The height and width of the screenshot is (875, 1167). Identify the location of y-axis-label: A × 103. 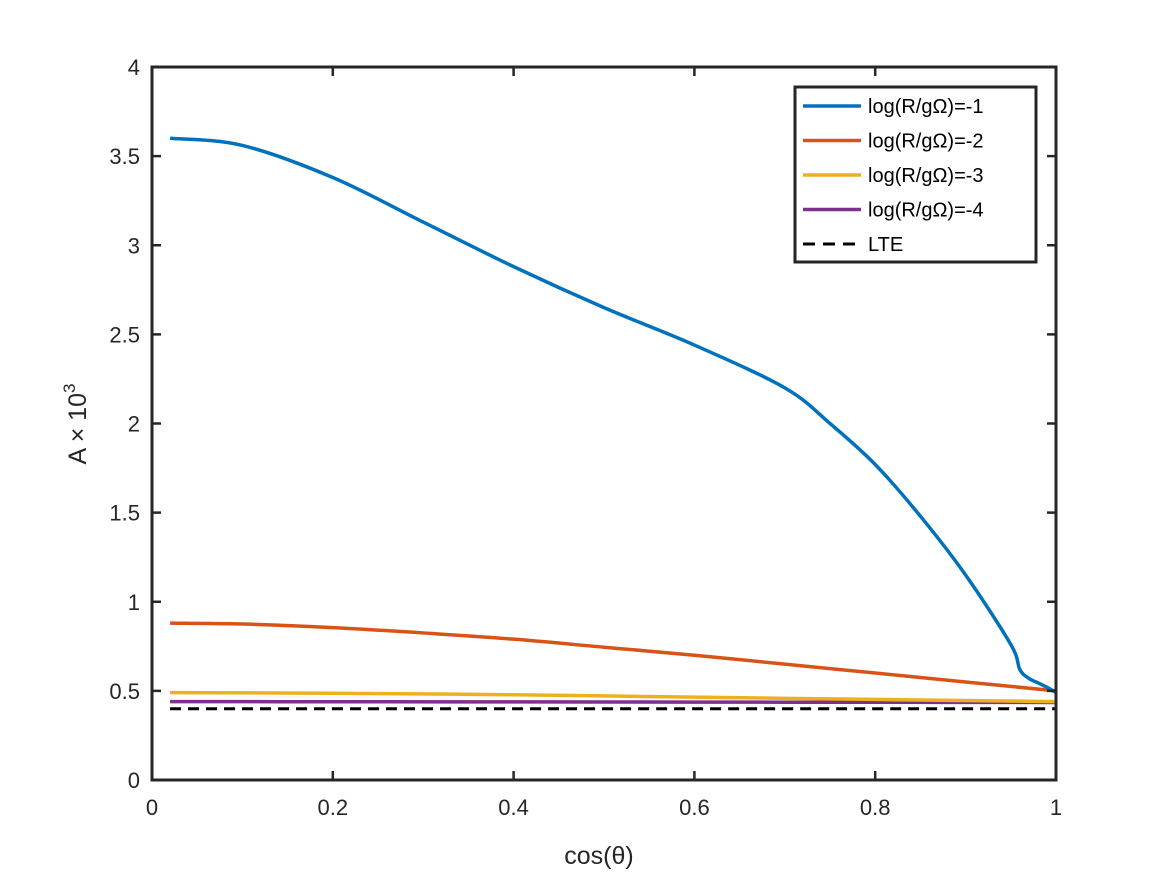
(76, 423).